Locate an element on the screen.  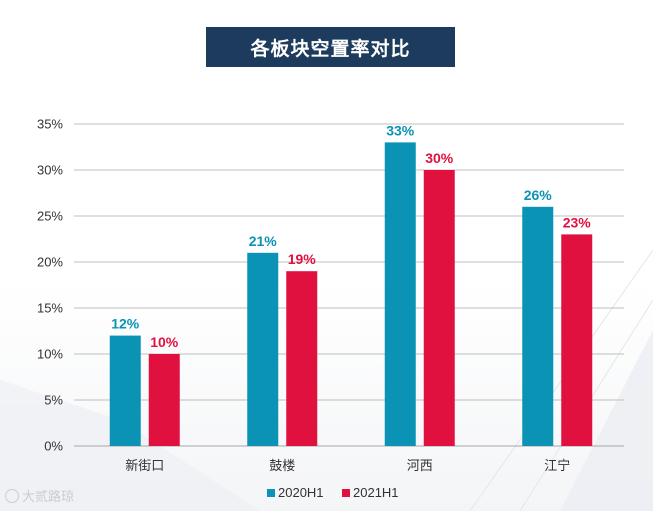
chart-title: 各板块空置率对比 is located at coordinates (330, 47).